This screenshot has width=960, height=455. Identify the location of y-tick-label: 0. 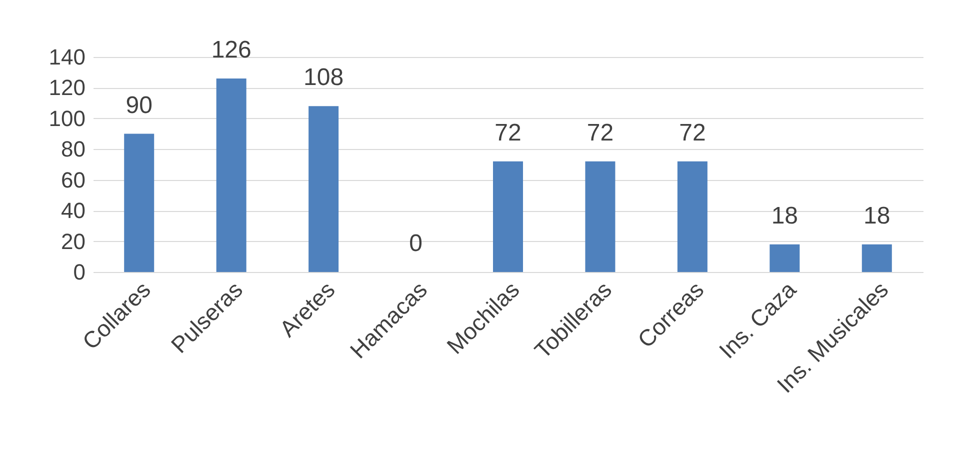
(79, 272).